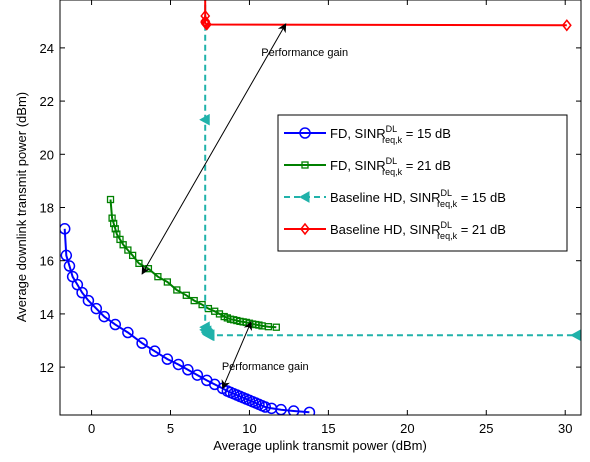  I want to click on y-tick-label: 16, so click(47, 261).